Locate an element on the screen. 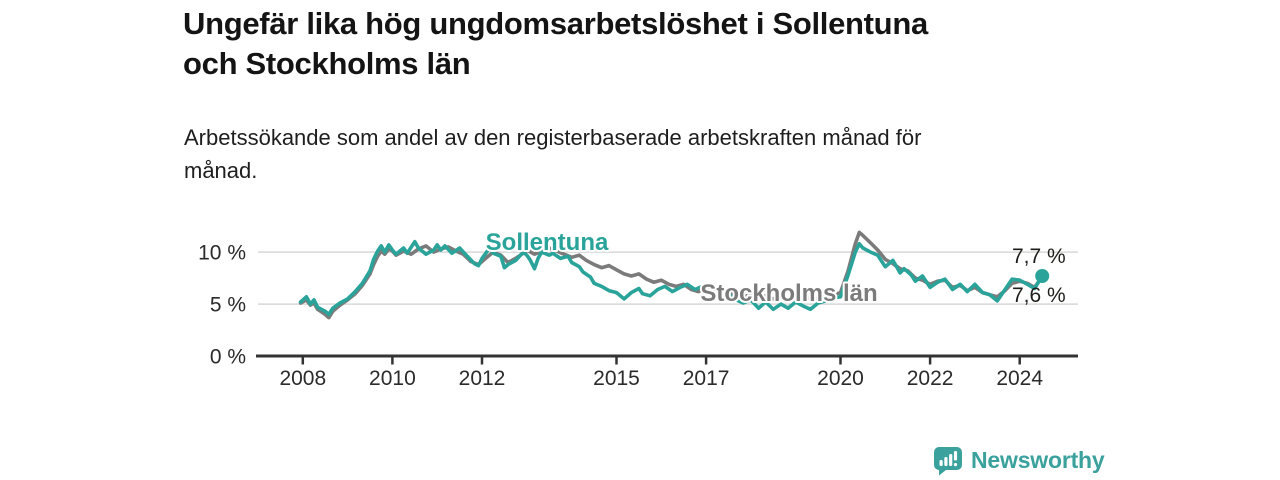 This screenshot has width=1280, height=480. y-tick-label: 10 % is located at coordinates (222, 253).